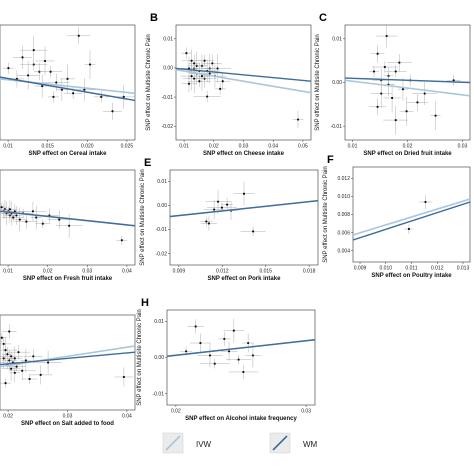  I want to click on x-axis-label: SNP effect on Dried fruit intake, so click(407, 154).